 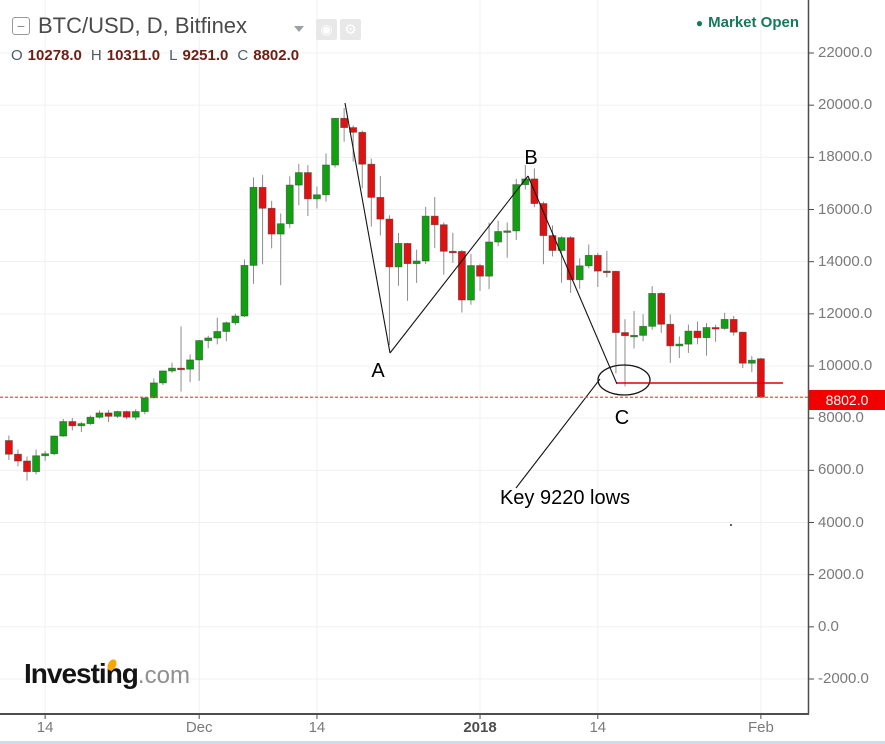 What do you see at coordinates (841, 418) in the screenshot?
I see `y-axis-label: 8000.0` at bounding box center [841, 418].